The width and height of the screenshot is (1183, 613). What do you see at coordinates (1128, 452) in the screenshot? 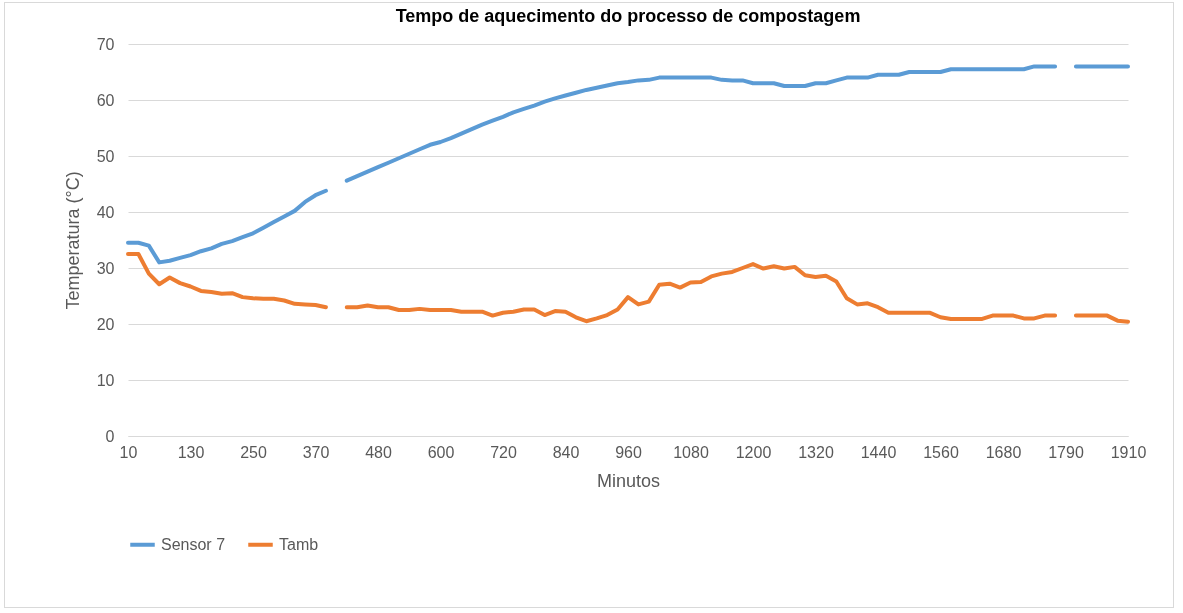
I see `x-tick-label: 1910` at bounding box center [1128, 452].